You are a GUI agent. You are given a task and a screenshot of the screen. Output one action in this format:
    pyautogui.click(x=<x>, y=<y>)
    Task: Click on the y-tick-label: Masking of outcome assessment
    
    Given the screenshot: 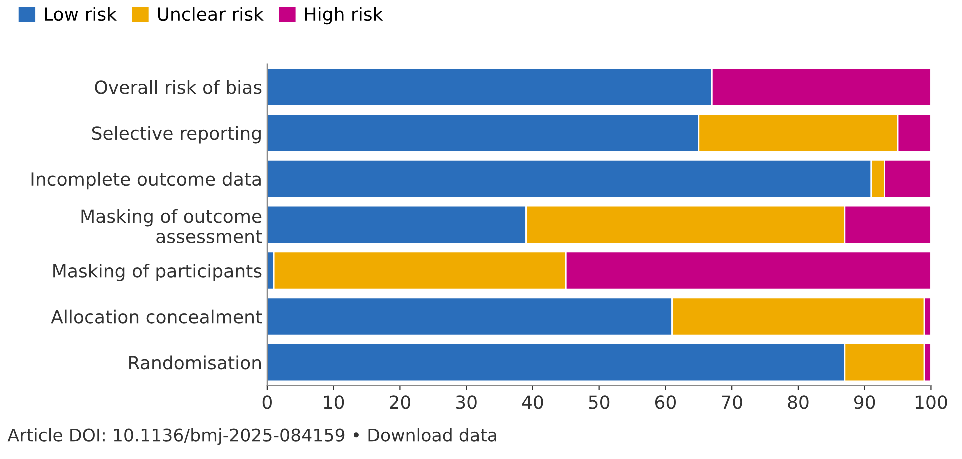 What is the action you would take?
    pyautogui.click(x=172, y=226)
    